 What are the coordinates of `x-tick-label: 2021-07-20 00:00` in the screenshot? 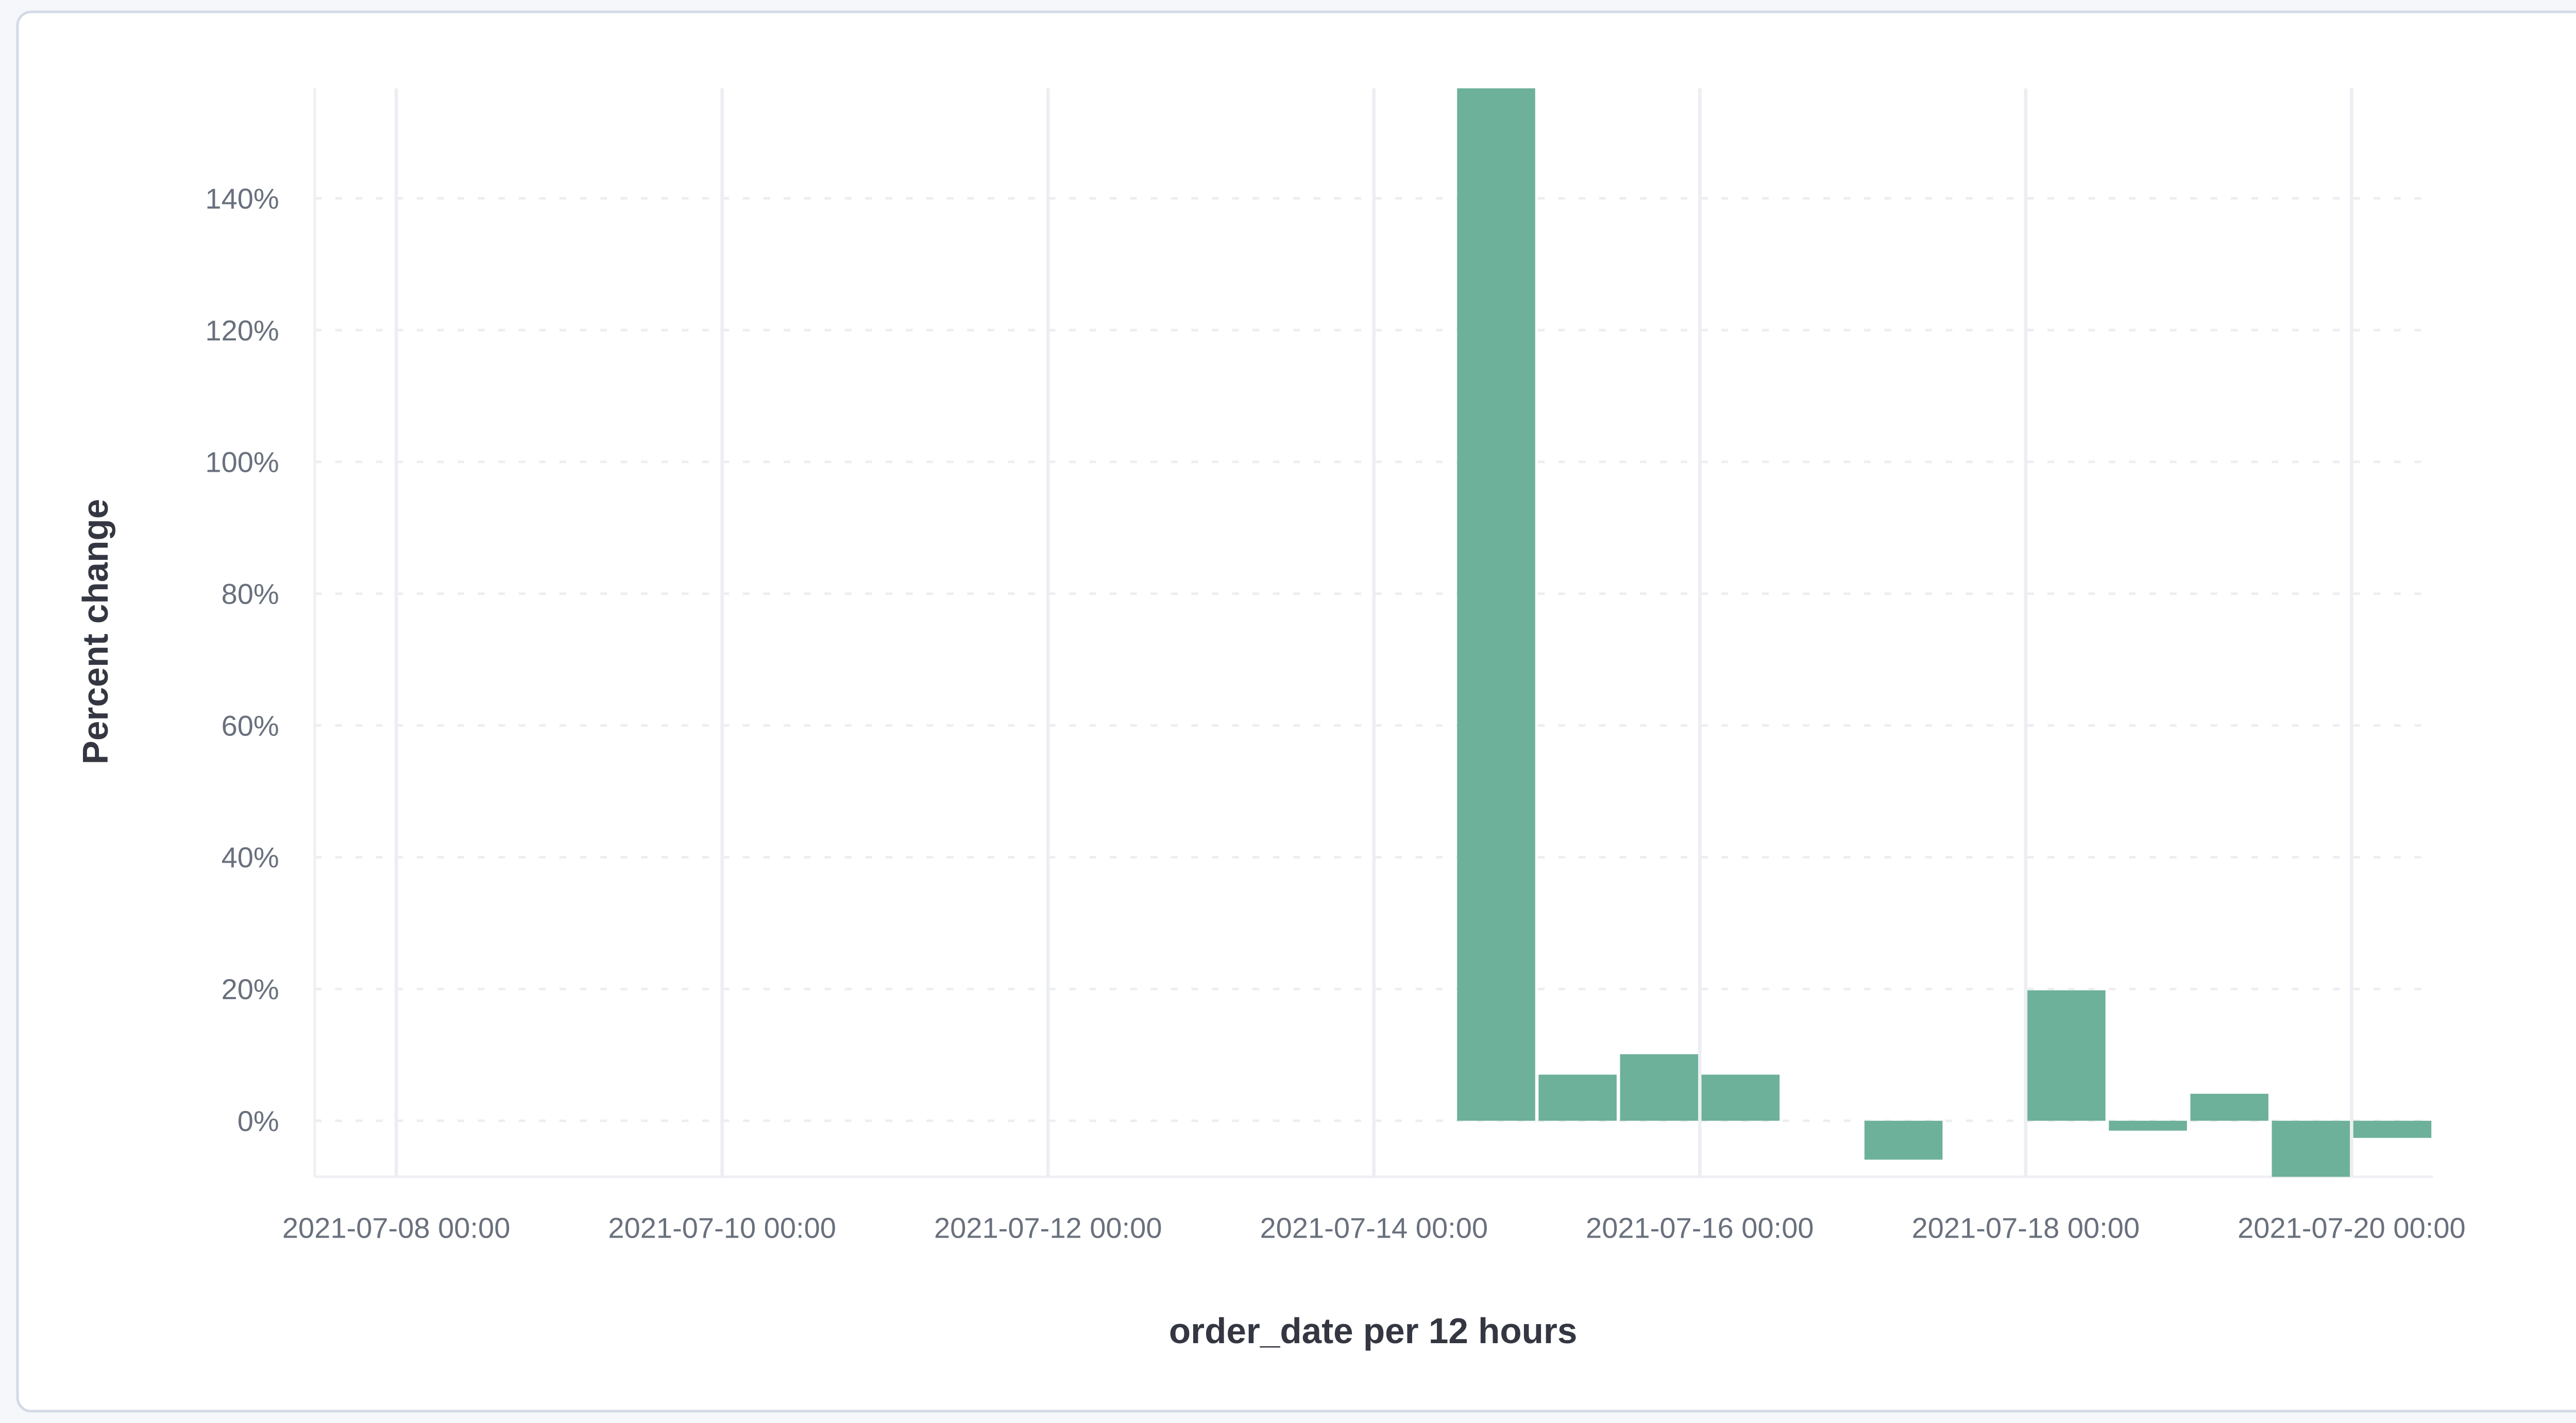 It's located at (2352, 1228).